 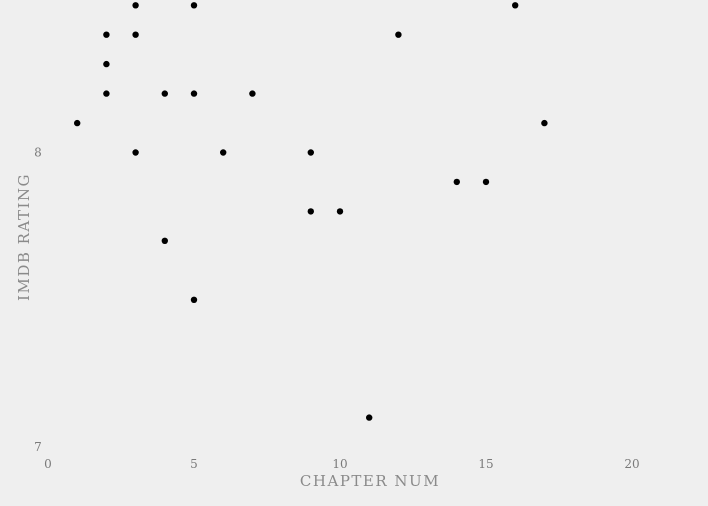 What do you see at coordinates (24, 237) in the screenshot?
I see `y-axis-title: IMDB RATING` at bounding box center [24, 237].